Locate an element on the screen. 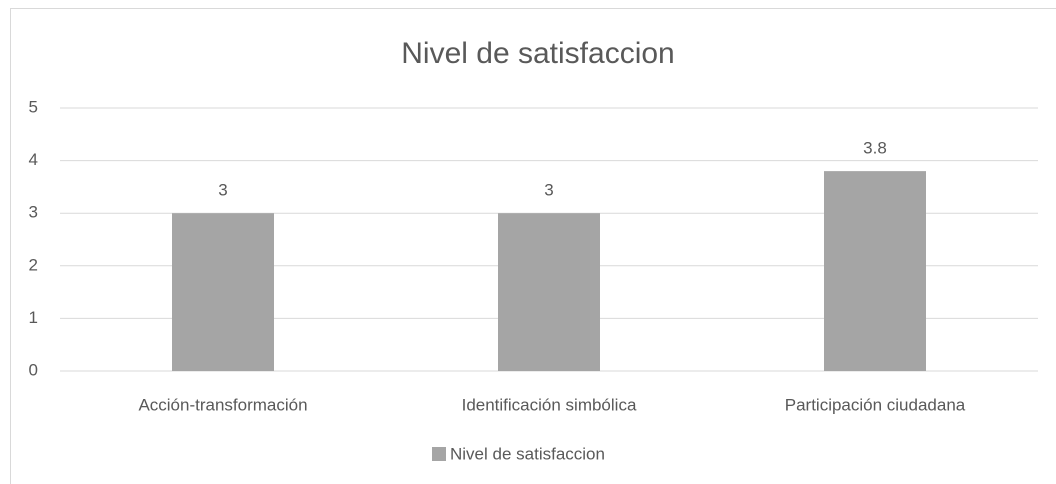 The width and height of the screenshot is (1056, 484). y-tick-label: 1 is located at coordinates (33, 317).